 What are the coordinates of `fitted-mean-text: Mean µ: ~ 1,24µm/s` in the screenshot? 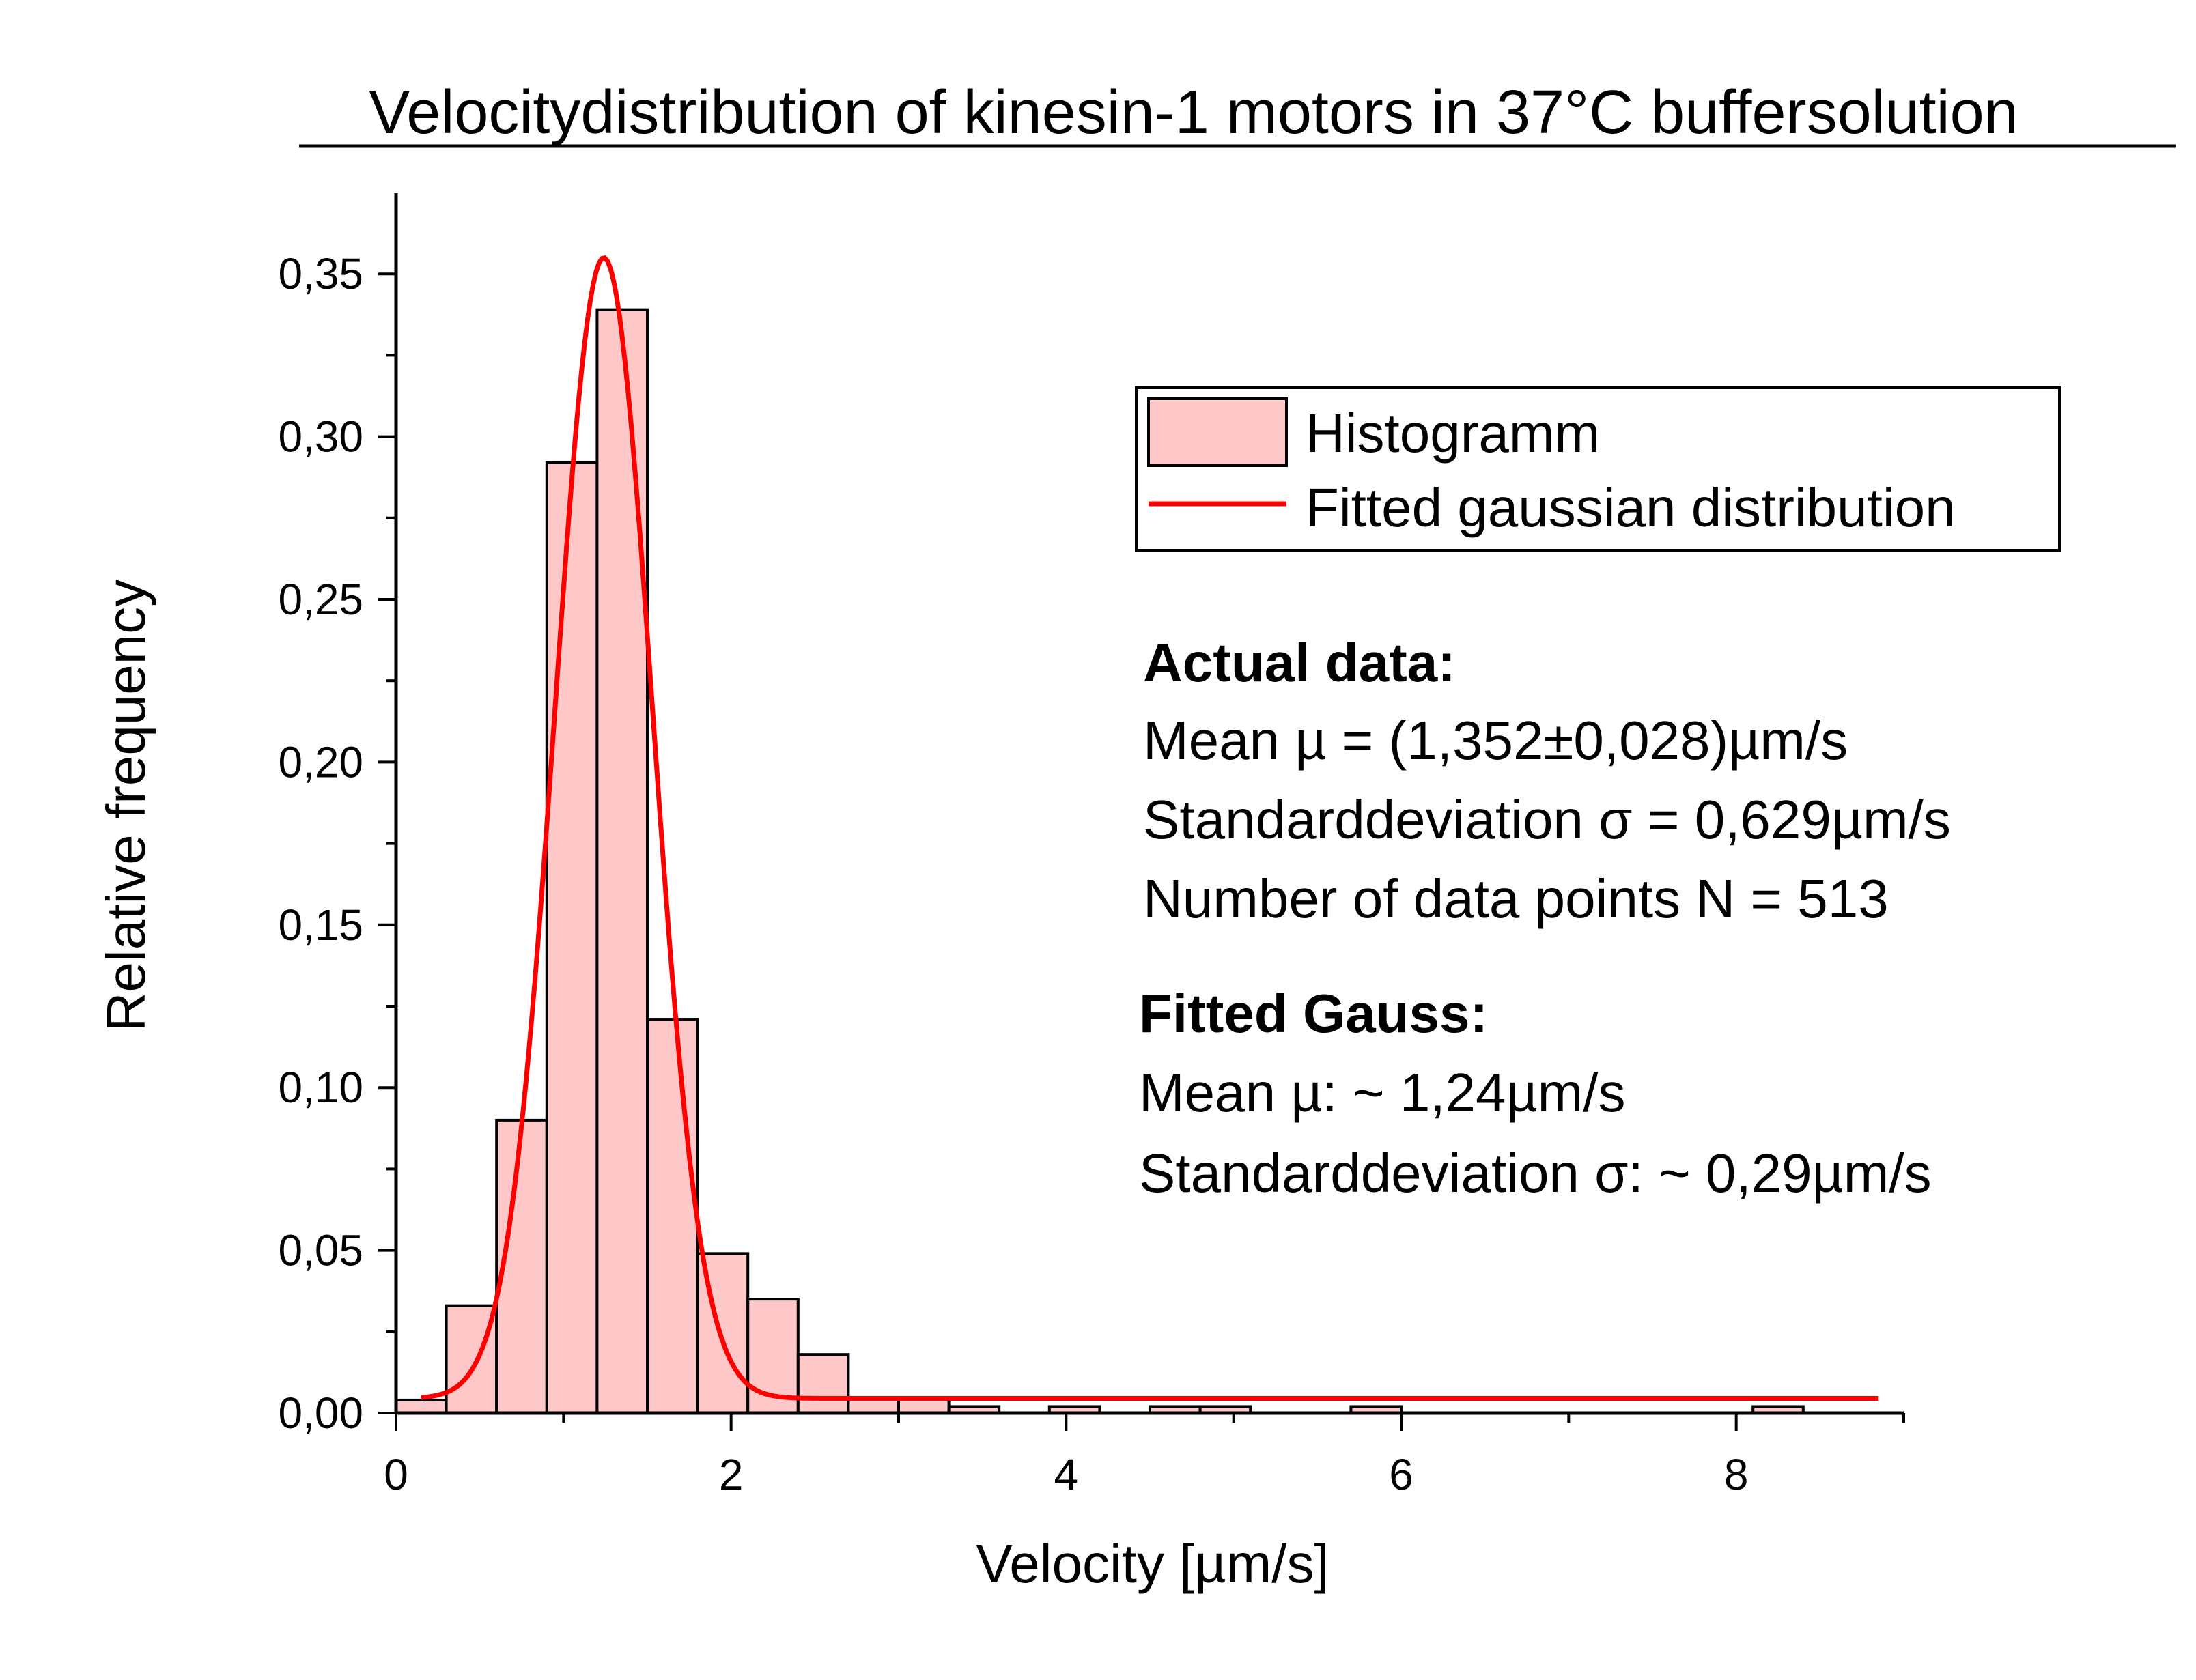 It's located at (1383, 1092).